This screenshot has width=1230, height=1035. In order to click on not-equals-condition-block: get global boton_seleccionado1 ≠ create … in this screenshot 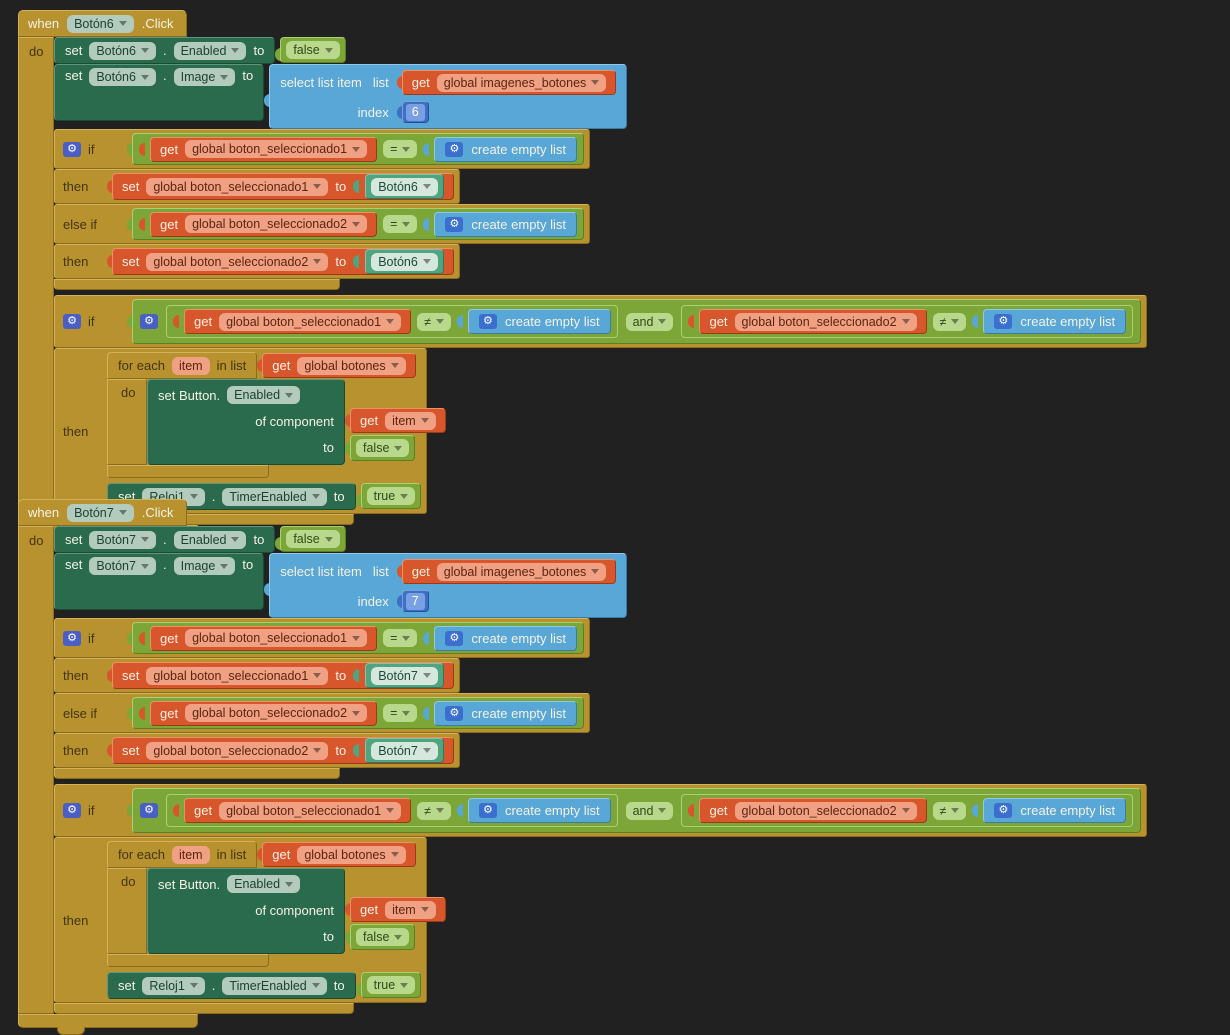, I will do `click(392, 321)`.